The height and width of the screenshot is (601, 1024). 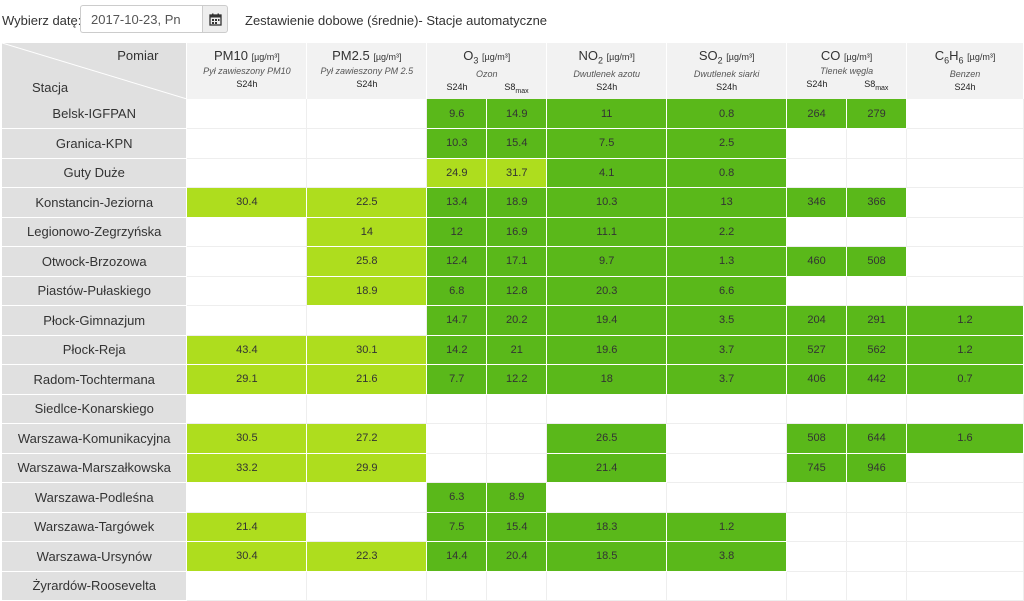 What do you see at coordinates (42, 20) in the screenshot?
I see `date-label: Wybierz datę:` at bounding box center [42, 20].